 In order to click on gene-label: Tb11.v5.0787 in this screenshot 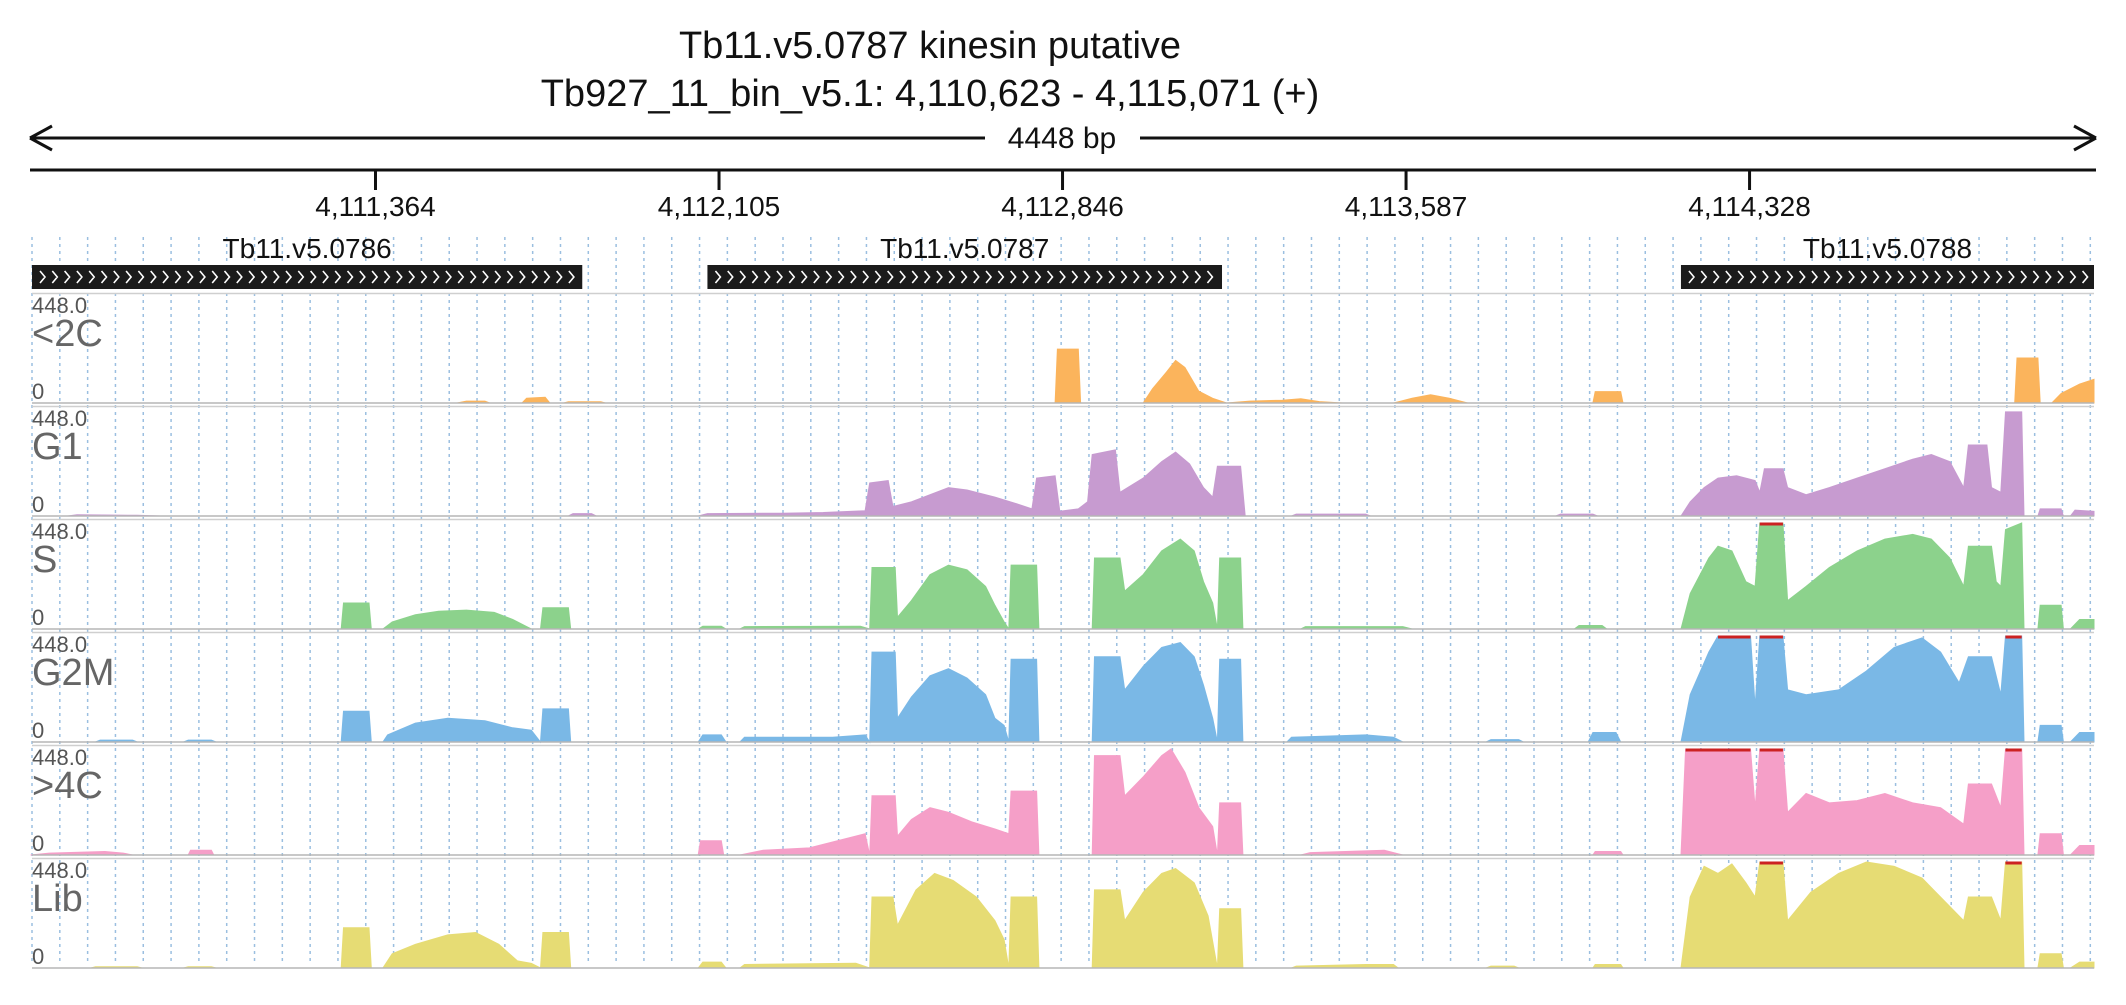, I will do `click(964, 248)`.